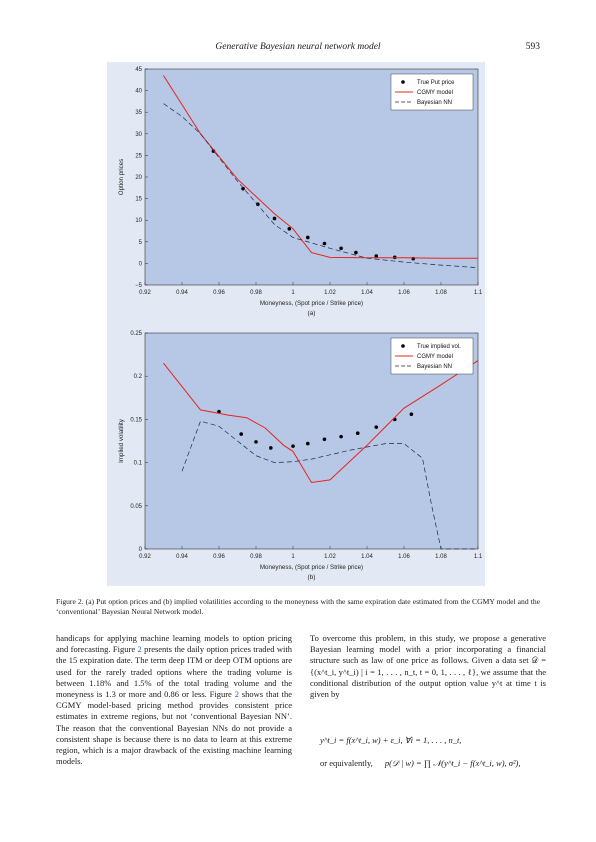 The image size is (596, 842). What do you see at coordinates (138, 178) in the screenshot?
I see `y-tick-label: 20` at bounding box center [138, 178].